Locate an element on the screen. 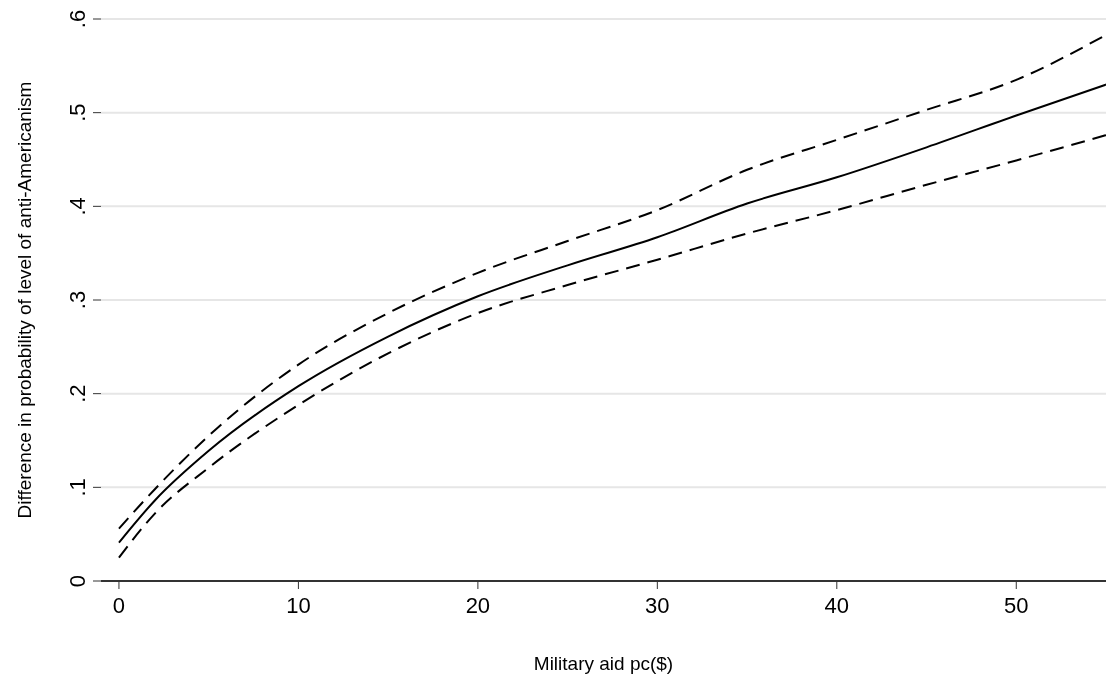  x-tick-label: 0 is located at coordinates (119, 605).